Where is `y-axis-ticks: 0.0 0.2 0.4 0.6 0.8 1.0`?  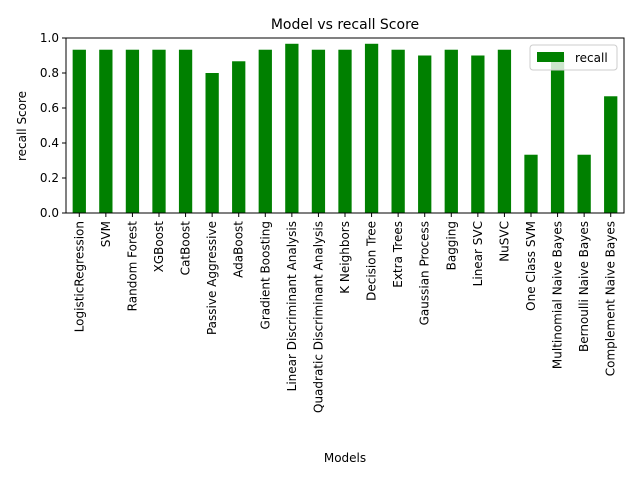 y-axis-ticks: 0.0 0.2 0.4 0.6 0.8 1.0 is located at coordinates (53, 125).